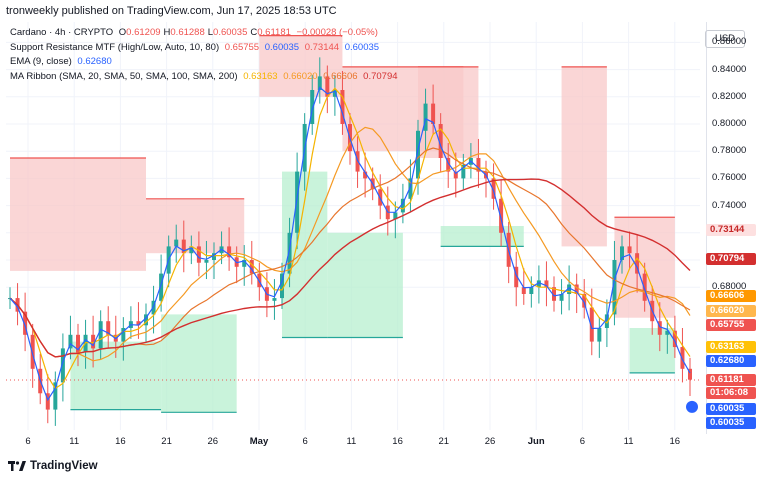 The image size is (768, 481). What do you see at coordinates (260, 76) in the screenshot?
I see `ribbon-value-1: 0.63163` at bounding box center [260, 76].